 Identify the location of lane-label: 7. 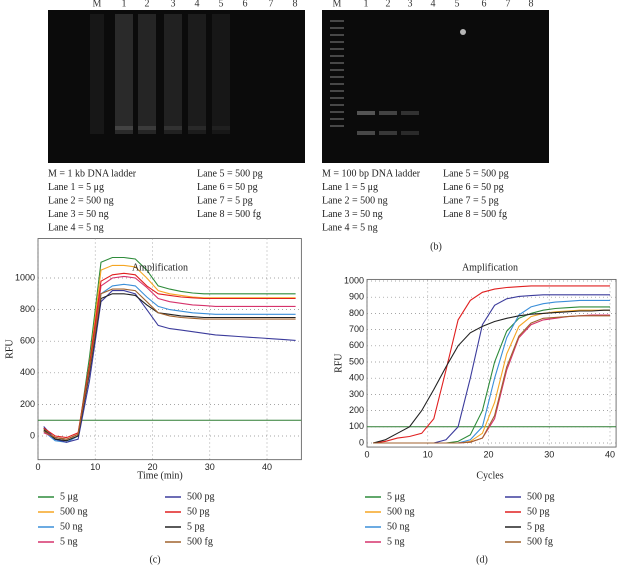
(271, 4).